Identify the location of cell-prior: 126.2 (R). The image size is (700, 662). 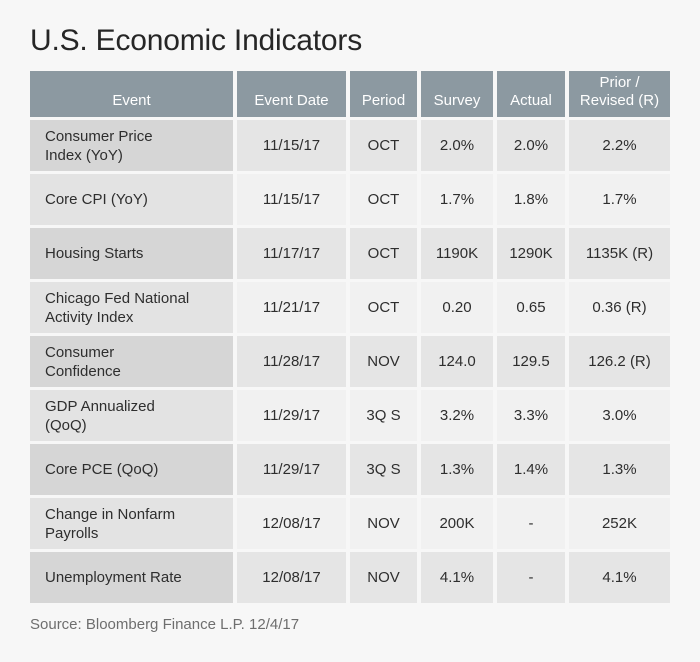
(619, 361).